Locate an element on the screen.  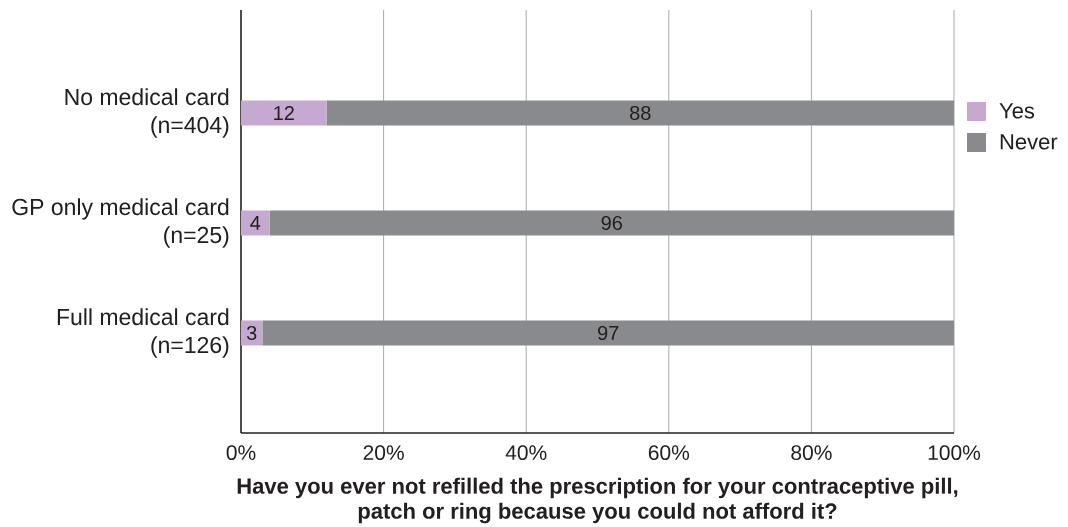
x-tick-label: 100% is located at coordinates (954, 453).